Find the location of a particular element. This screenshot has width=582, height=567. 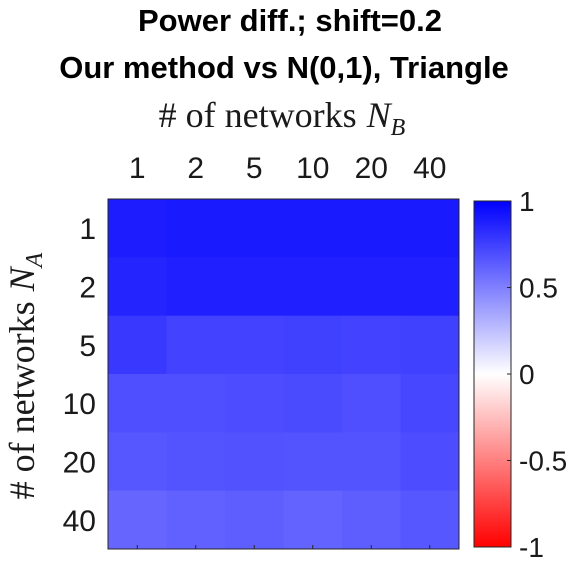

y-axis-label-text: # of networks is located at coordinates (22, 400).